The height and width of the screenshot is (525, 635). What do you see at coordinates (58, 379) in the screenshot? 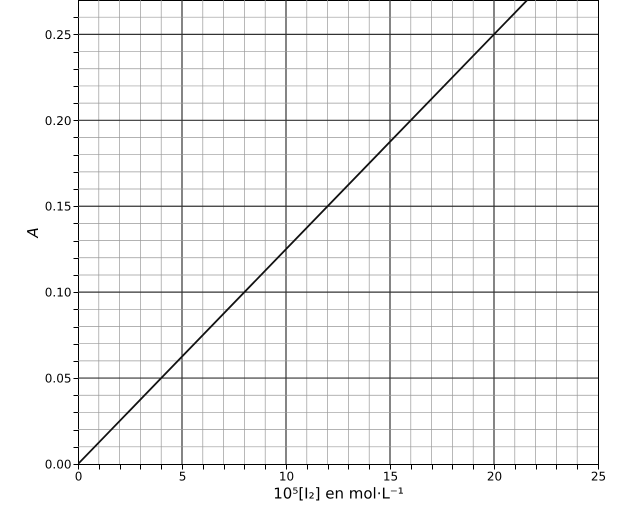
I see `y-tick-label: 0.05` at bounding box center [58, 379].